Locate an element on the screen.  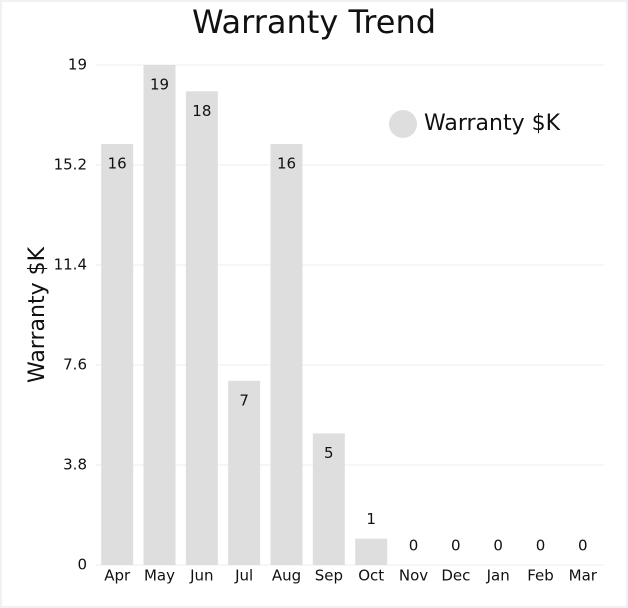
legend-swatch is located at coordinates (403, 124).